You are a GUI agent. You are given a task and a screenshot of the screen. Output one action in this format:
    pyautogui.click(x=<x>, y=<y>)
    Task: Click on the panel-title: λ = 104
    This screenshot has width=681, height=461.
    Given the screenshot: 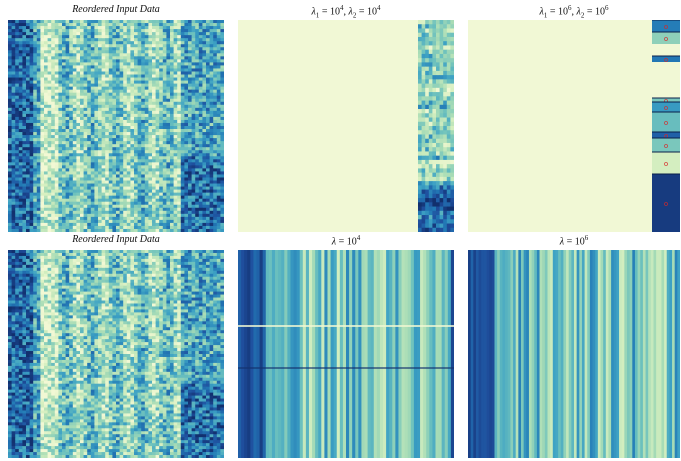 What is the action you would take?
    pyautogui.click(x=346, y=241)
    